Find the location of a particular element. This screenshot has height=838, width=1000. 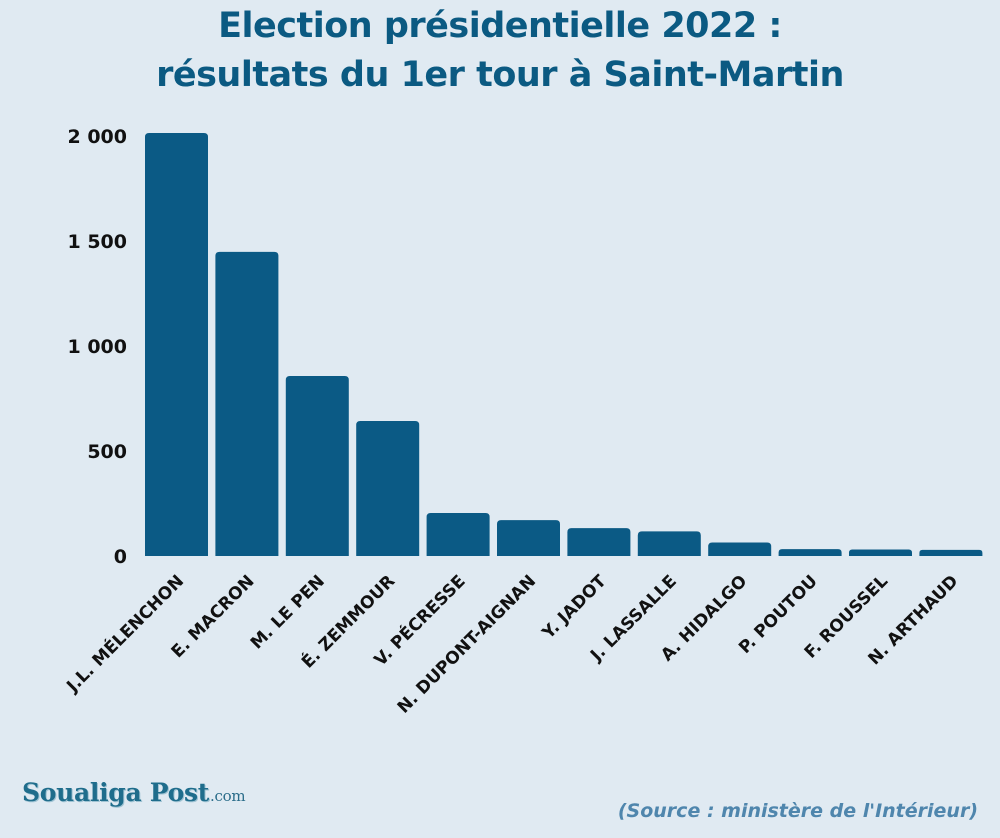

logo-text: Soualiga Post is located at coordinates (116, 792).